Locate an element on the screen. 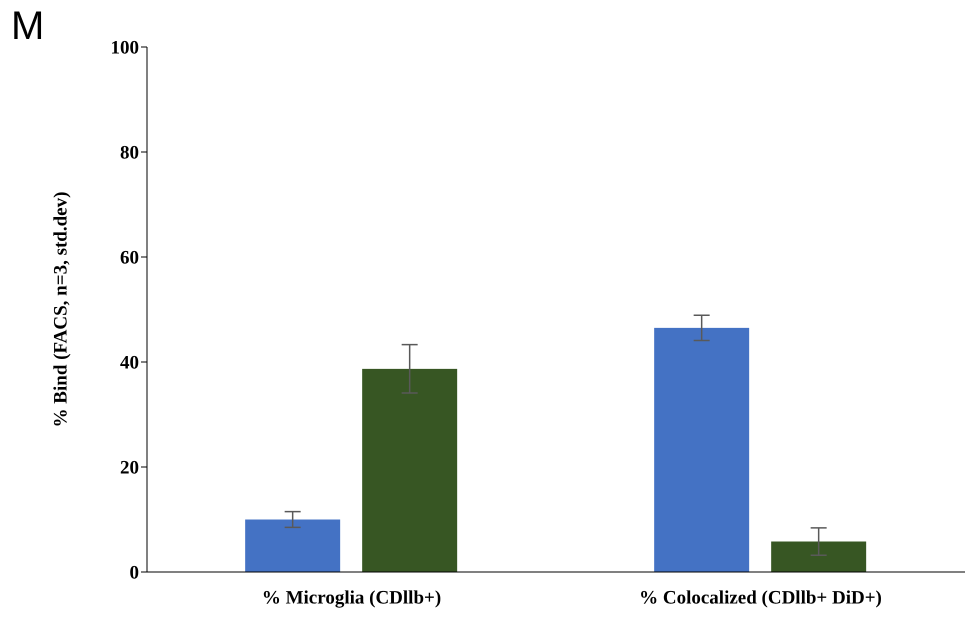  y-tick-label: 40 is located at coordinates (129, 363).